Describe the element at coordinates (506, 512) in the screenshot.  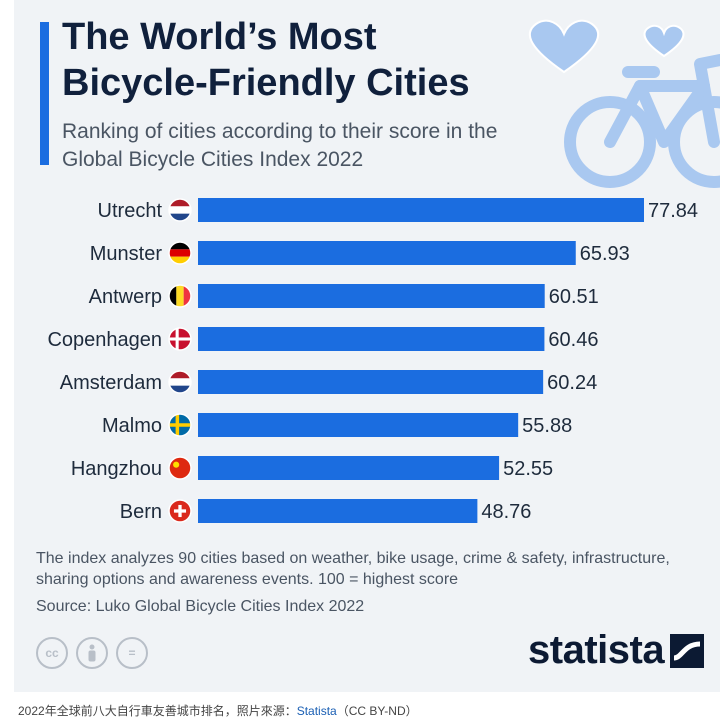
I see `value-label-bern: 48.76` at that location.